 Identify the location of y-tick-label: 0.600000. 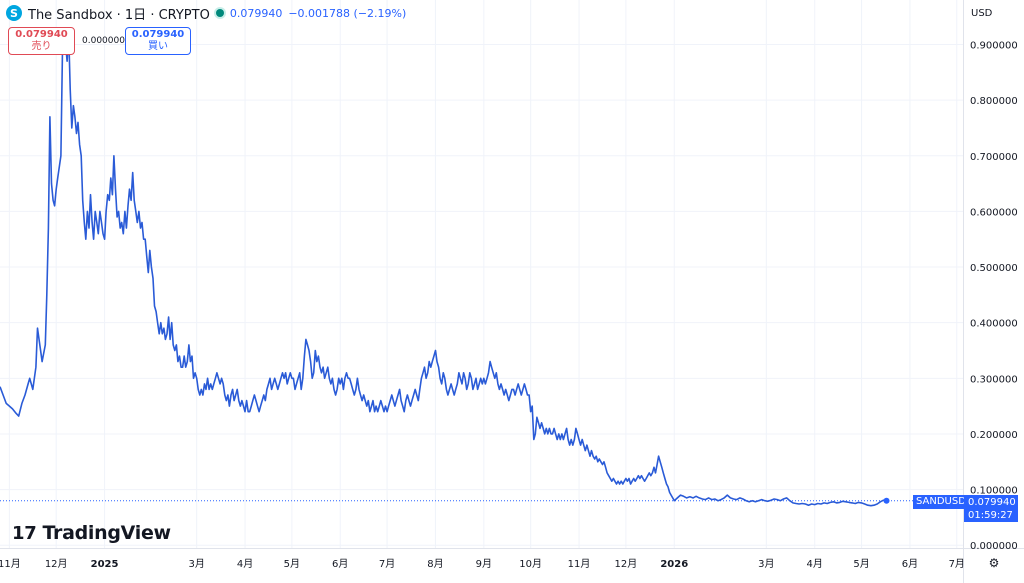
(994, 212).